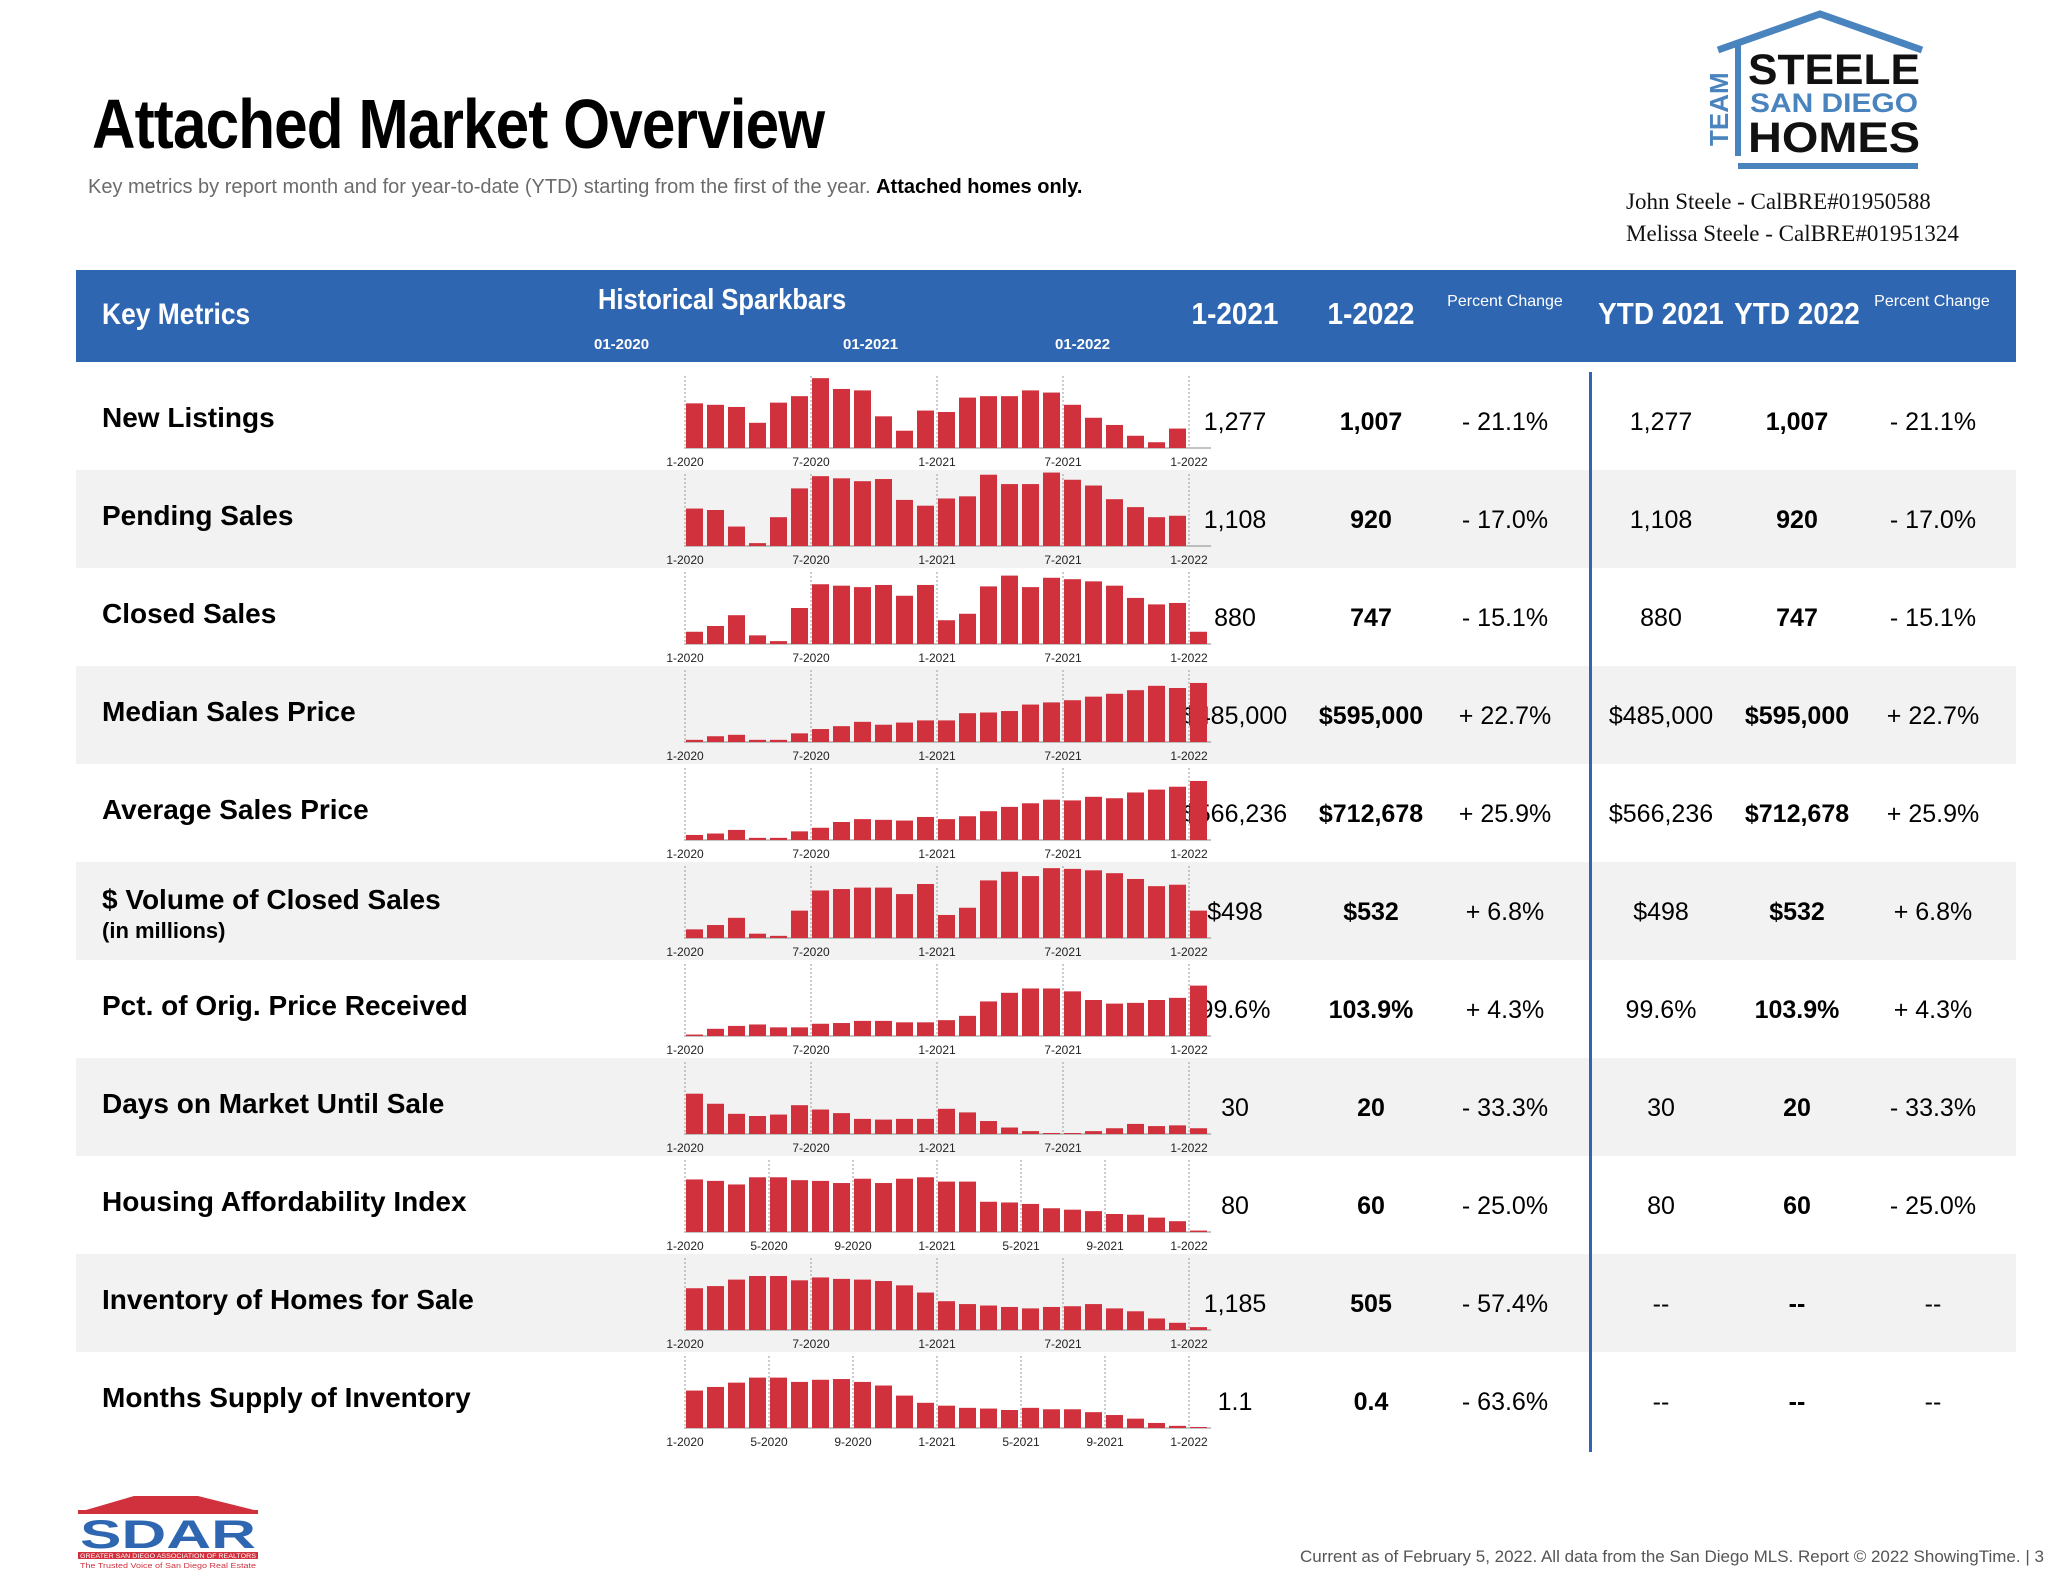  I want to click on metric-value-ytd2021: $485,000, so click(1661, 716).